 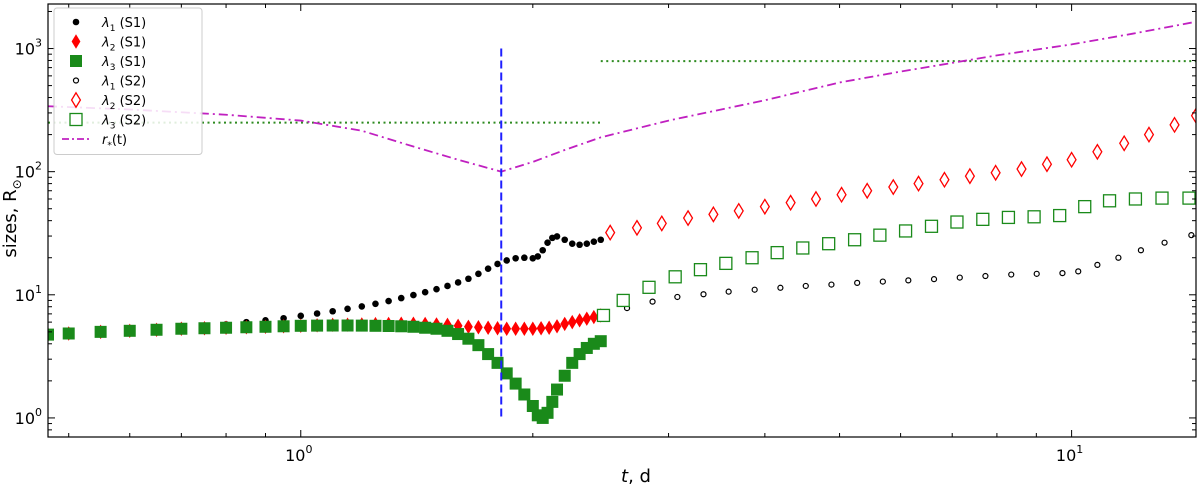 What do you see at coordinates (123, 45) in the screenshot?
I see `legend-label: λ2 (S1)` at bounding box center [123, 45].